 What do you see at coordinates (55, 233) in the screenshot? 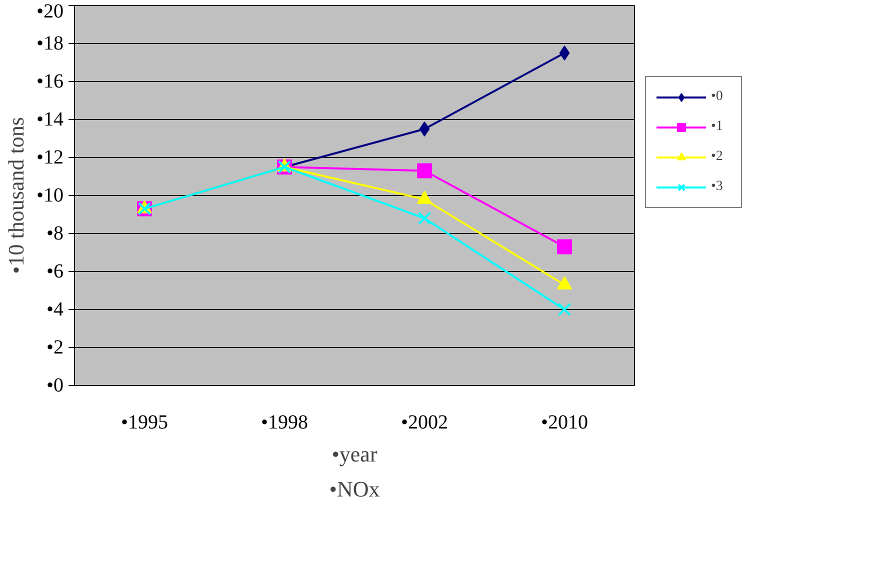
I see `y-tick-label: •8` at bounding box center [55, 233].